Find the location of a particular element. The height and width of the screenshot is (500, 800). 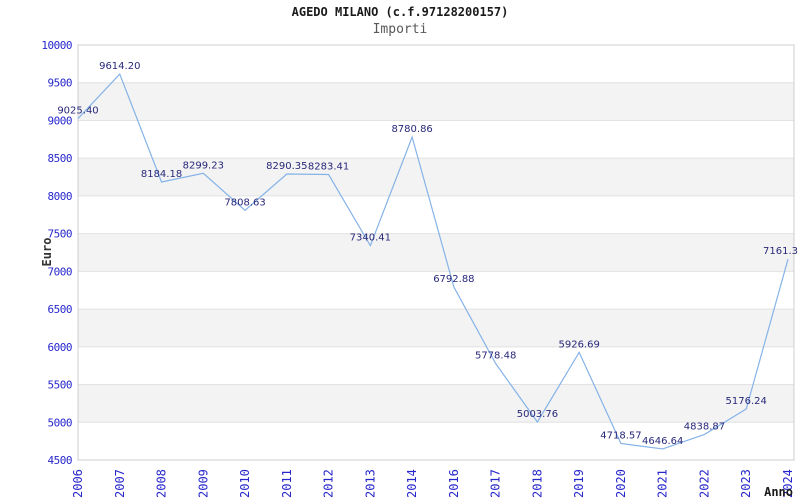

point-label: 8184.18 is located at coordinates (161, 174).